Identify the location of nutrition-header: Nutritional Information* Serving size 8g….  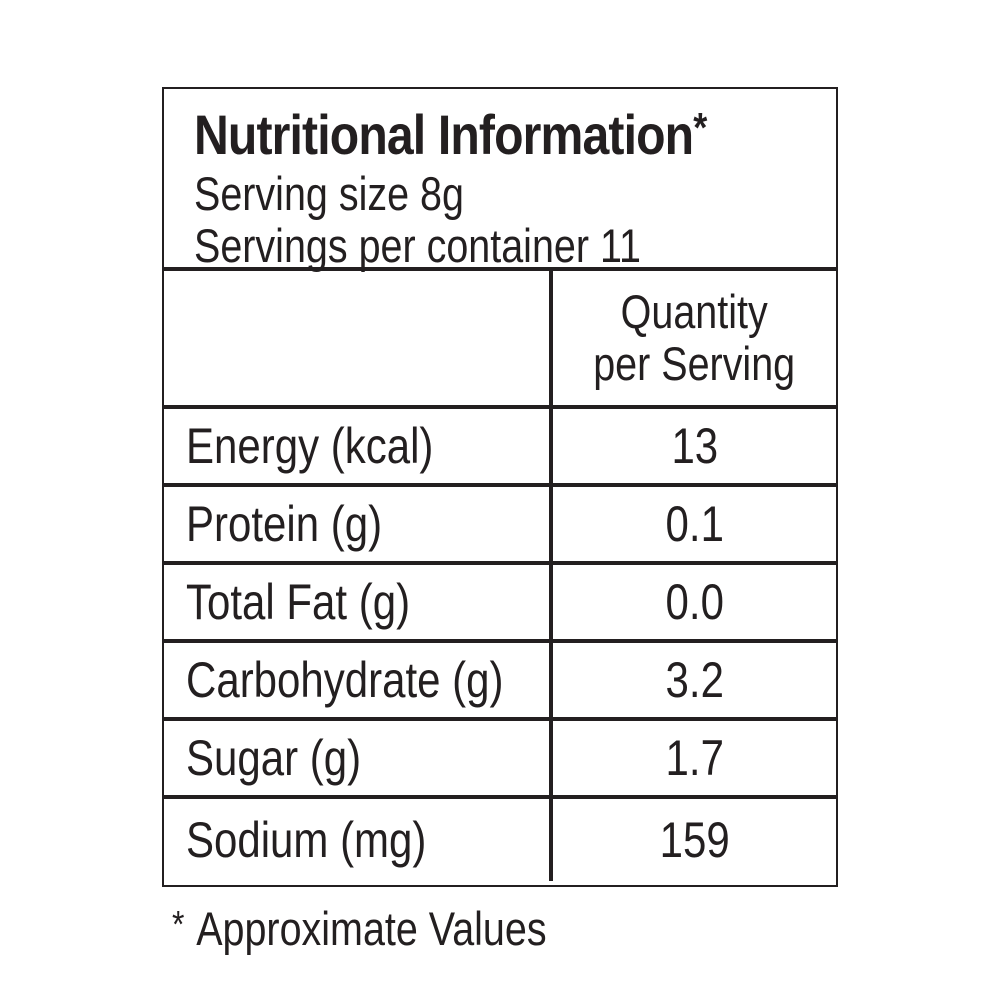
(500, 180).